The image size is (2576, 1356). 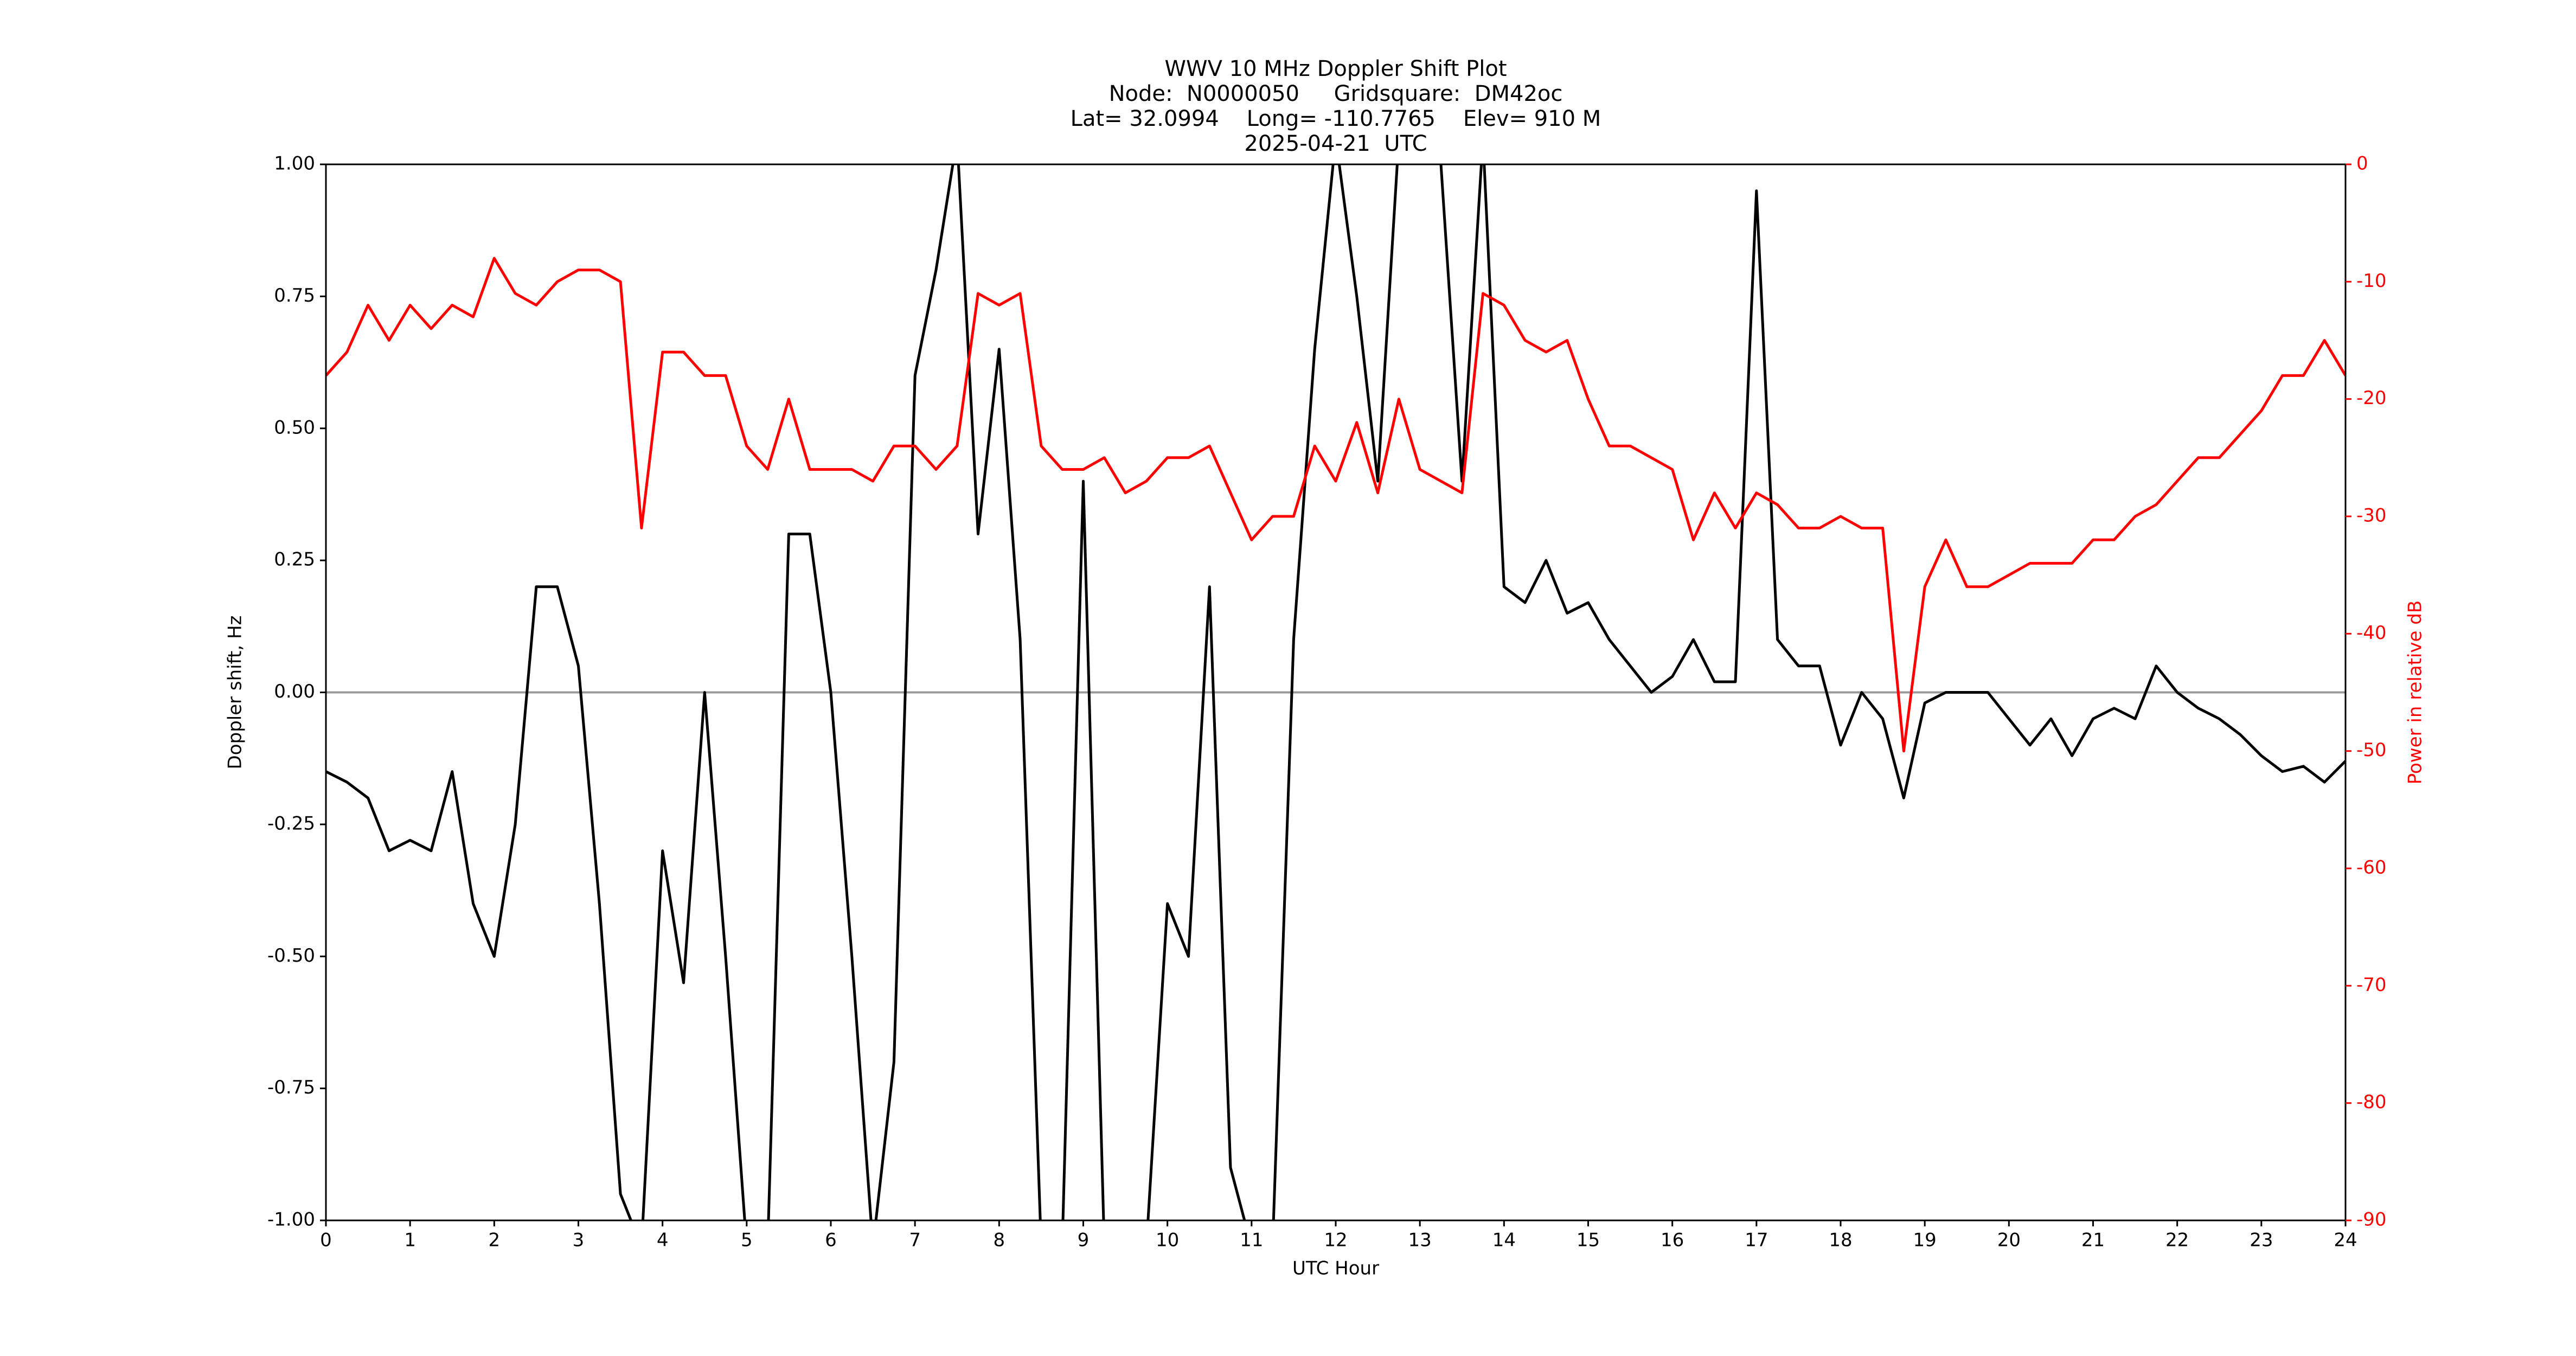 I want to click on x-tick-label: 2, so click(x=495, y=1240).